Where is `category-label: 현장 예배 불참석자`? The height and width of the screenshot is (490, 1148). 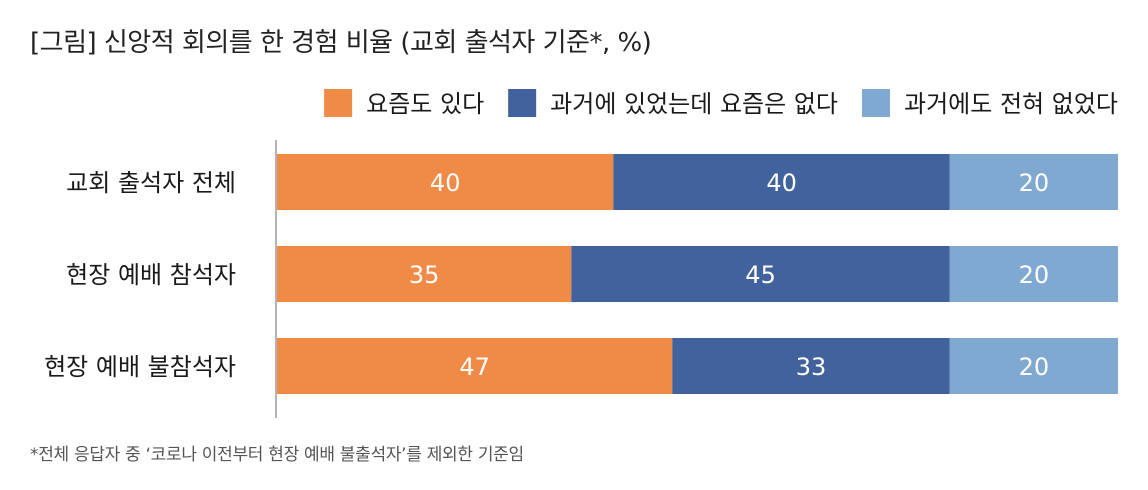
category-label: 현장 예배 불참석자 is located at coordinates (140, 367).